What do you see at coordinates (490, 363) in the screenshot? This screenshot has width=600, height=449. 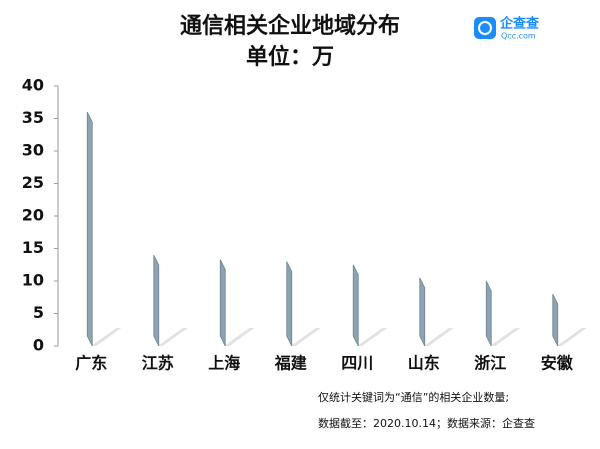 I see `x-tick-label: 浙江` at bounding box center [490, 363].